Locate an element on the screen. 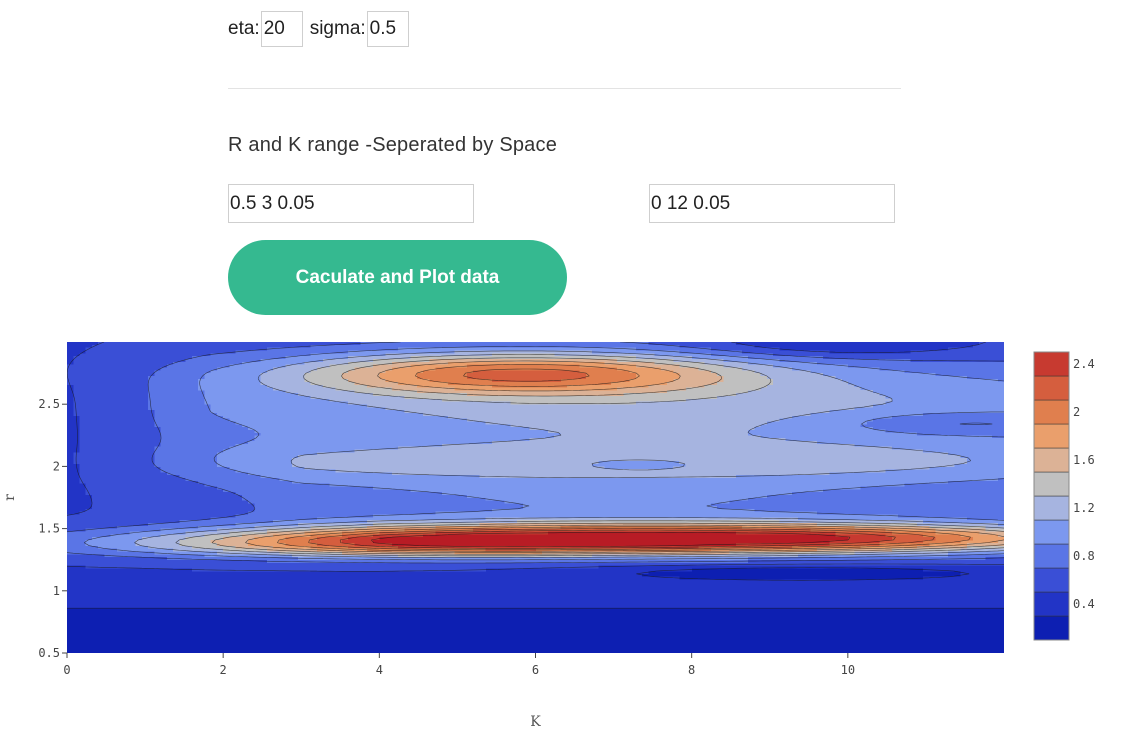 The height and width of the screenshot is (735, 1139). eta-label: eta: is located at coordinates (244, 28).